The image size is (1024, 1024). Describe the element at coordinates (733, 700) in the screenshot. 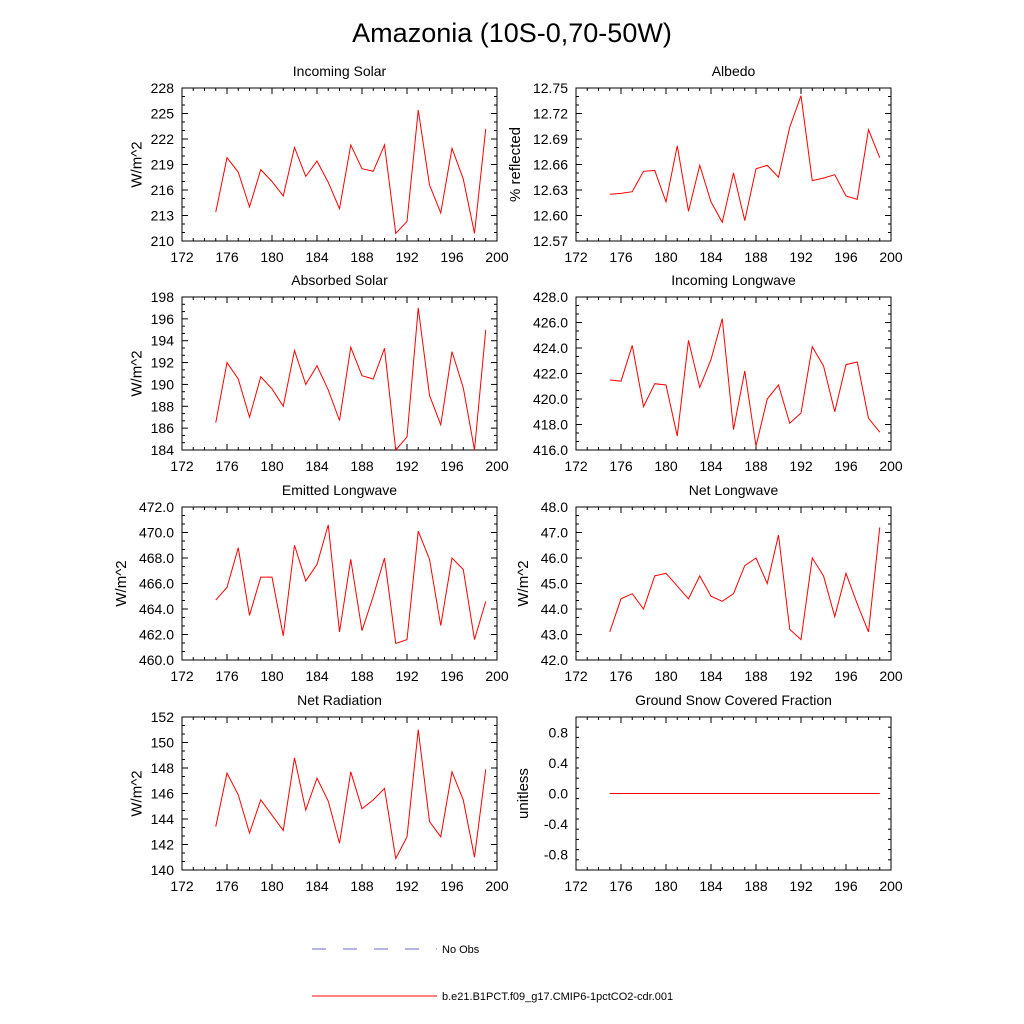

I see `panel-title: Ground Snow Covered Fraction` at that location.